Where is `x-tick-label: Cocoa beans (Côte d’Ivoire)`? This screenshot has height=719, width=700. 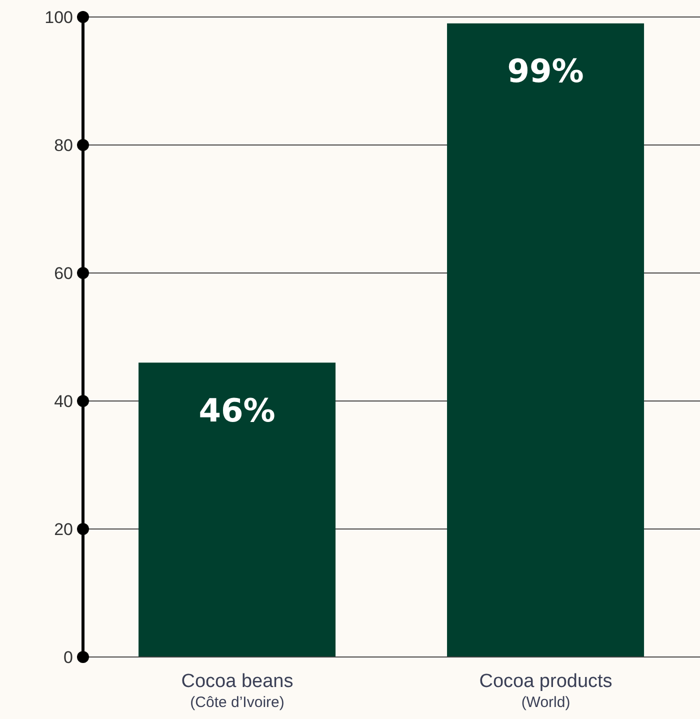
x-tick-label: Cocoa beans (Côte d’Ivoire) is located at coordinates (237, 691).